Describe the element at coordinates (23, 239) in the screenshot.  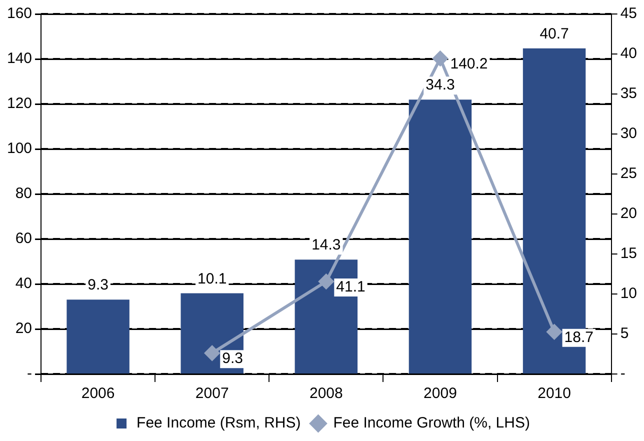
I see `y-tick-label: 60` at that location.